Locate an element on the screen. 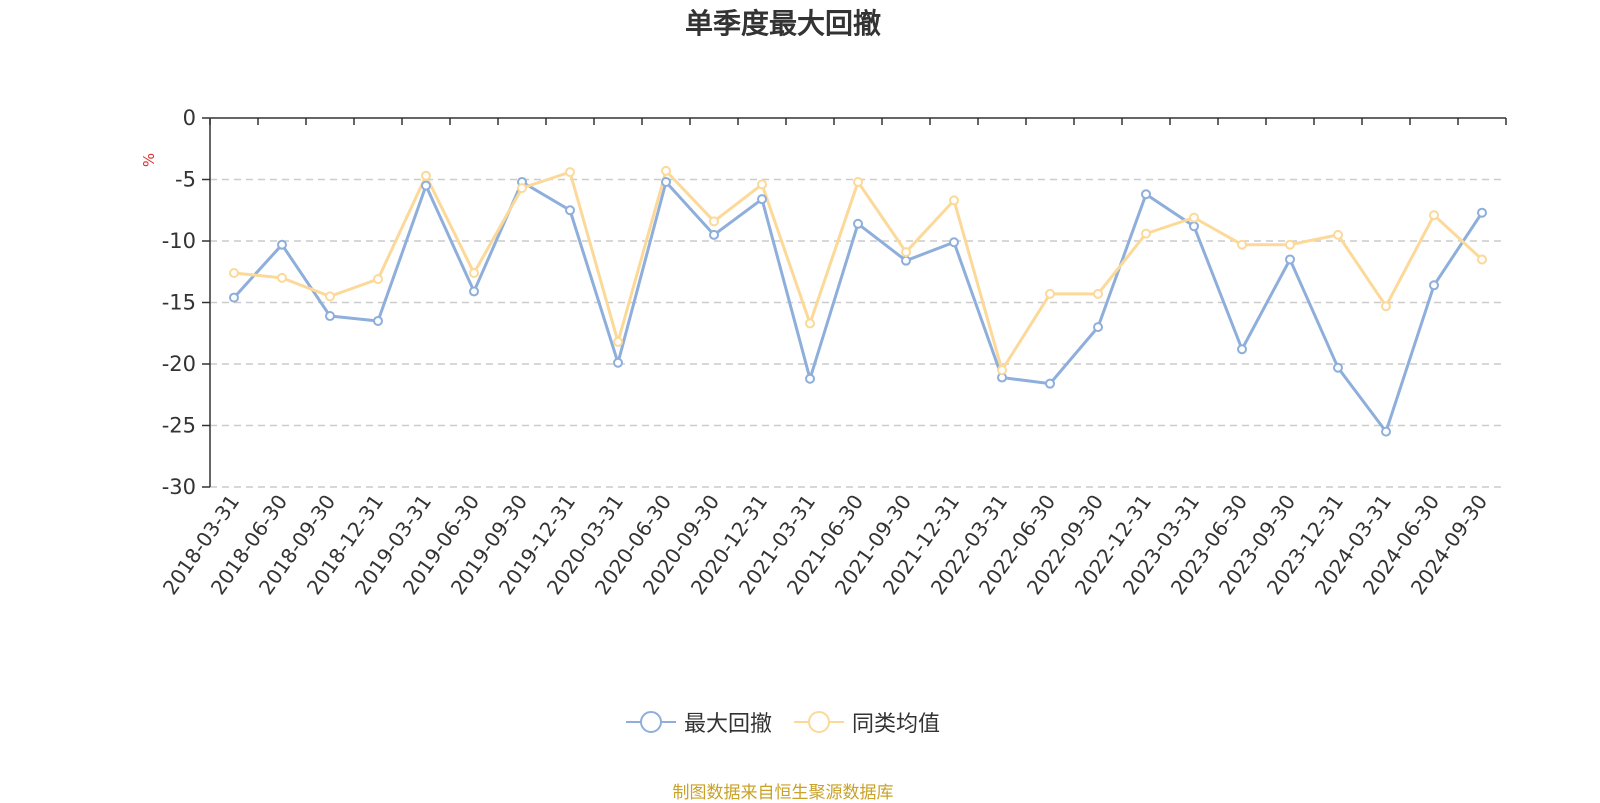 Image resolution: width=1600 pixels, height=803 pixels. chart-title: 单季度最大回撤 is located at coordinates (782, 23).